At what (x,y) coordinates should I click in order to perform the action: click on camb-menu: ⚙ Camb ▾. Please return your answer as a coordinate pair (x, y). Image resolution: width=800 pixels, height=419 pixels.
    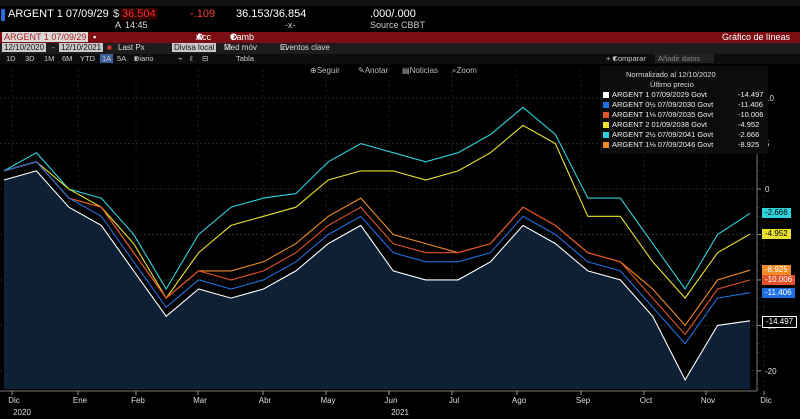
    Looking at the image, I should click on (242, 37).